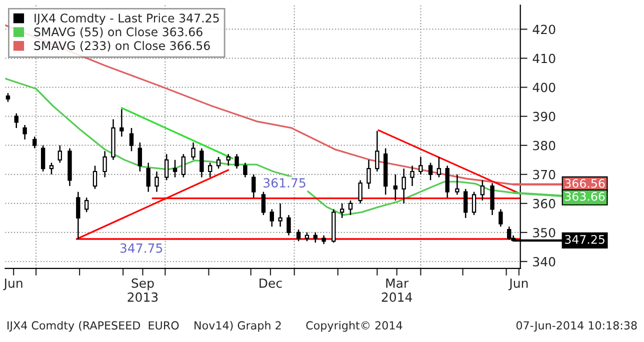  What do you see at coordinates (141, 248) in the screenshot?
I see `annotation: 347.75` at bounding box center [141, 248].